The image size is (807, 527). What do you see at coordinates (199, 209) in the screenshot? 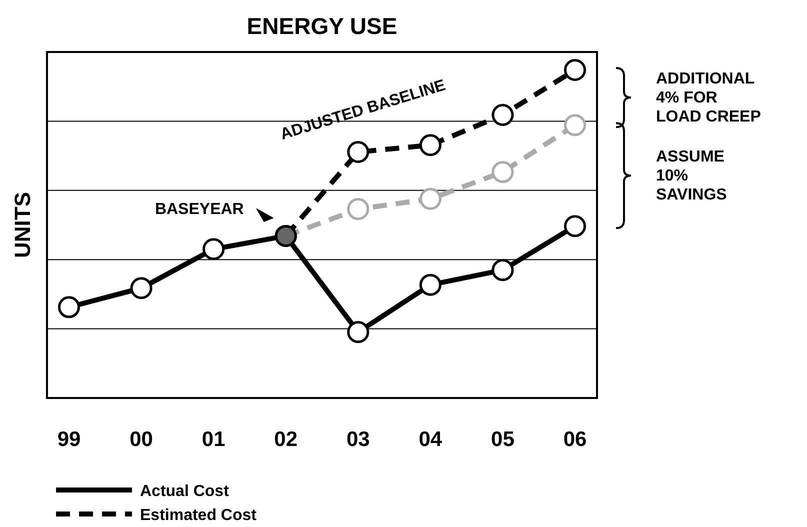
I see `annotation: BASEYEAR` at bounding box center [199, 209].